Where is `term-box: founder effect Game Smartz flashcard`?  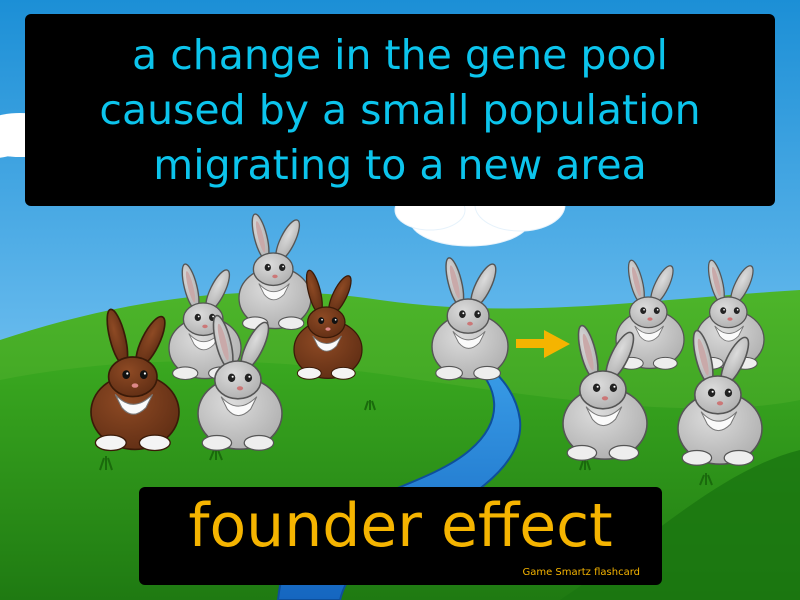 term-box: founder effect Game Smartz flashcard is located at coordinates (400, 536).